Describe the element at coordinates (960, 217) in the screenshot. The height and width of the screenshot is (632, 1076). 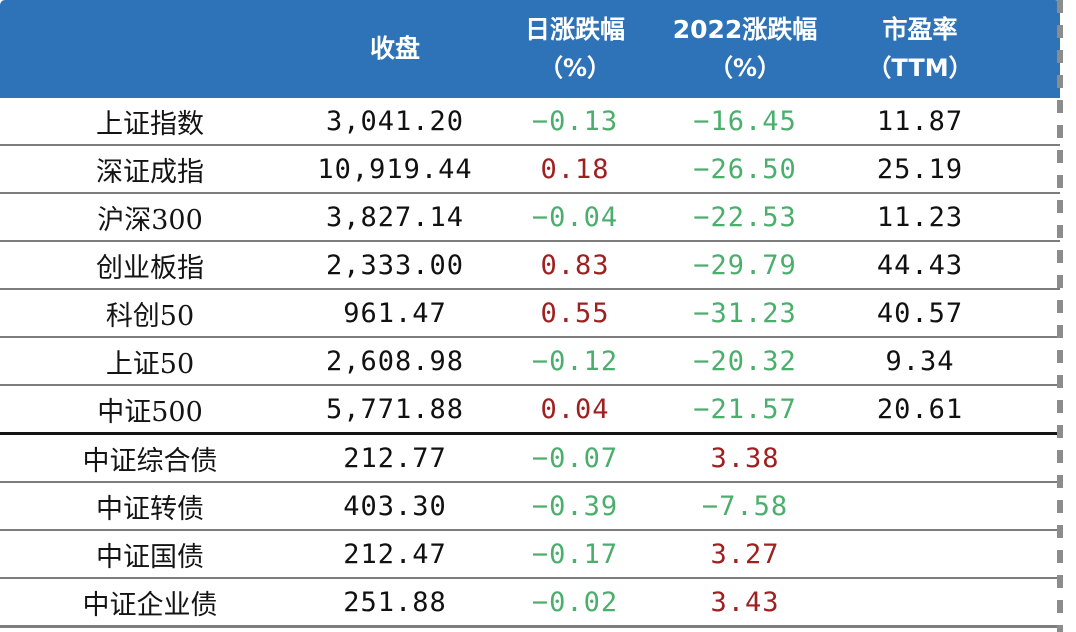
I see `pe-value: 11.23` at that location.